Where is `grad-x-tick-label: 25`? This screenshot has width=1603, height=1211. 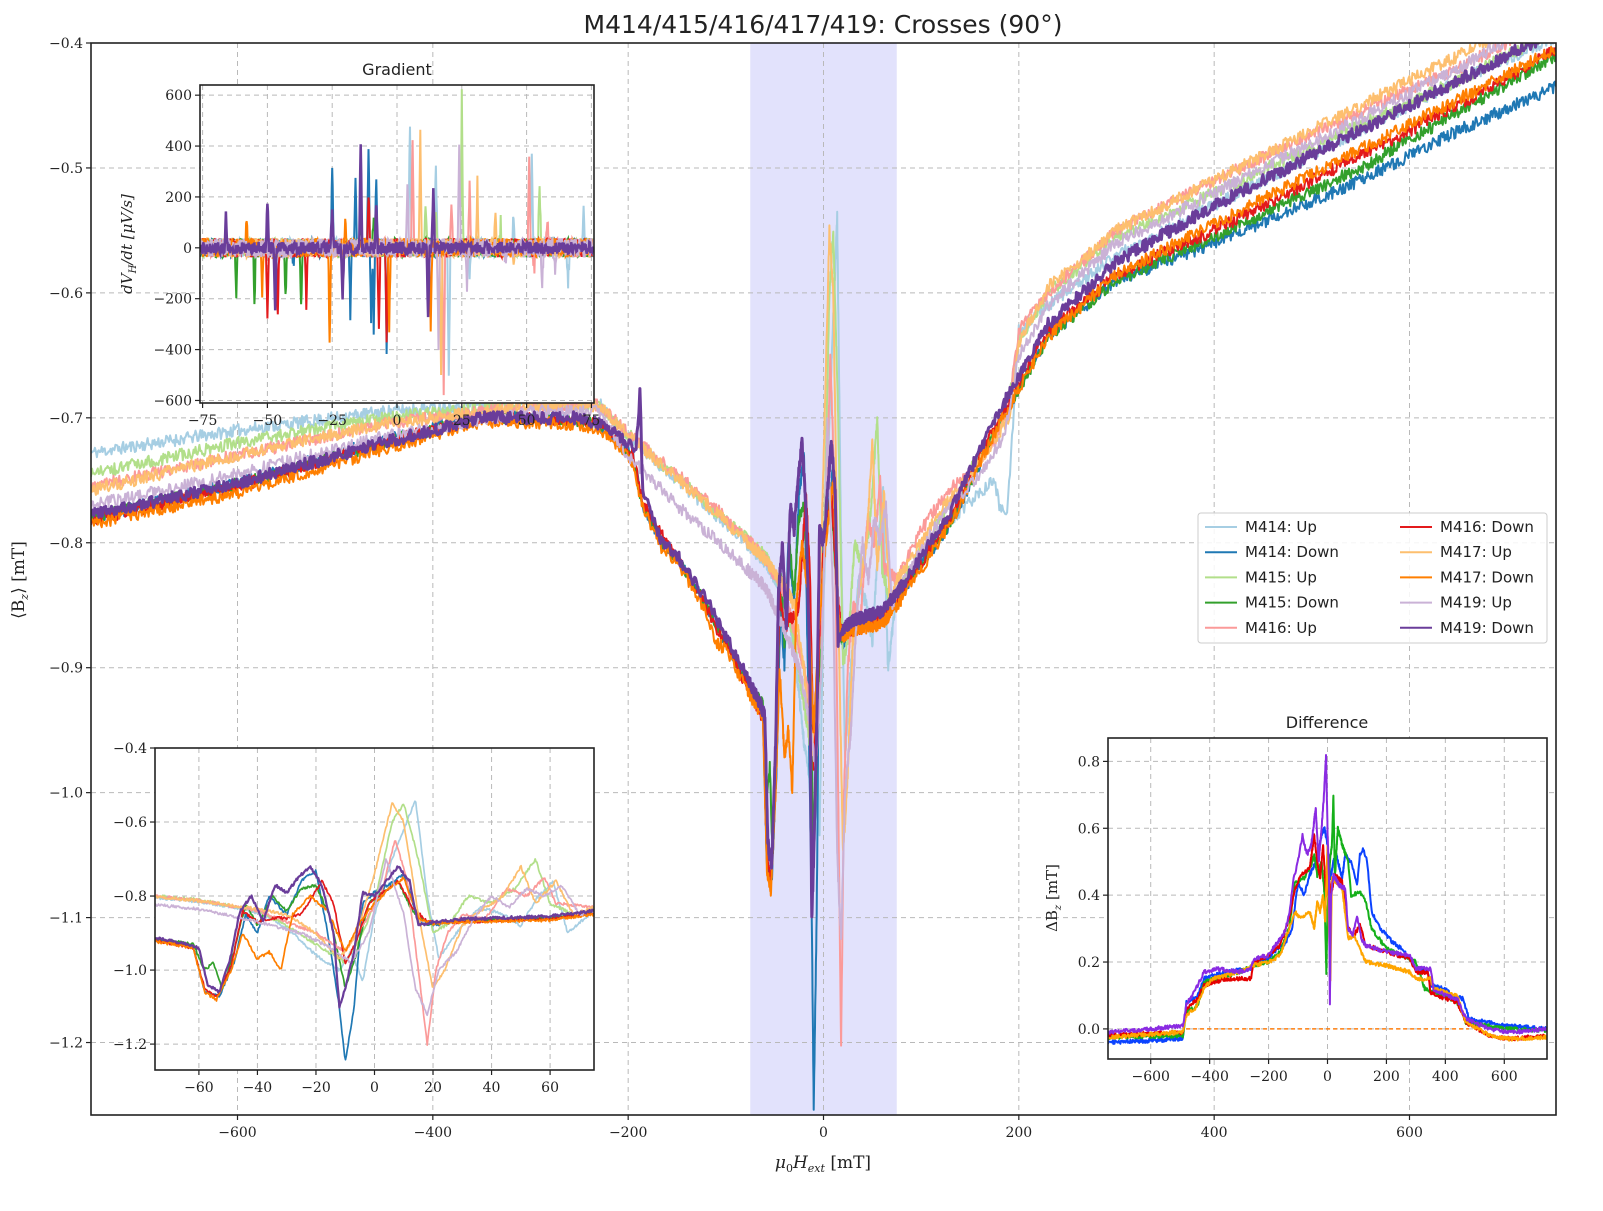
grad-x-tick-label: 25 is located at coordinates (462, 421).